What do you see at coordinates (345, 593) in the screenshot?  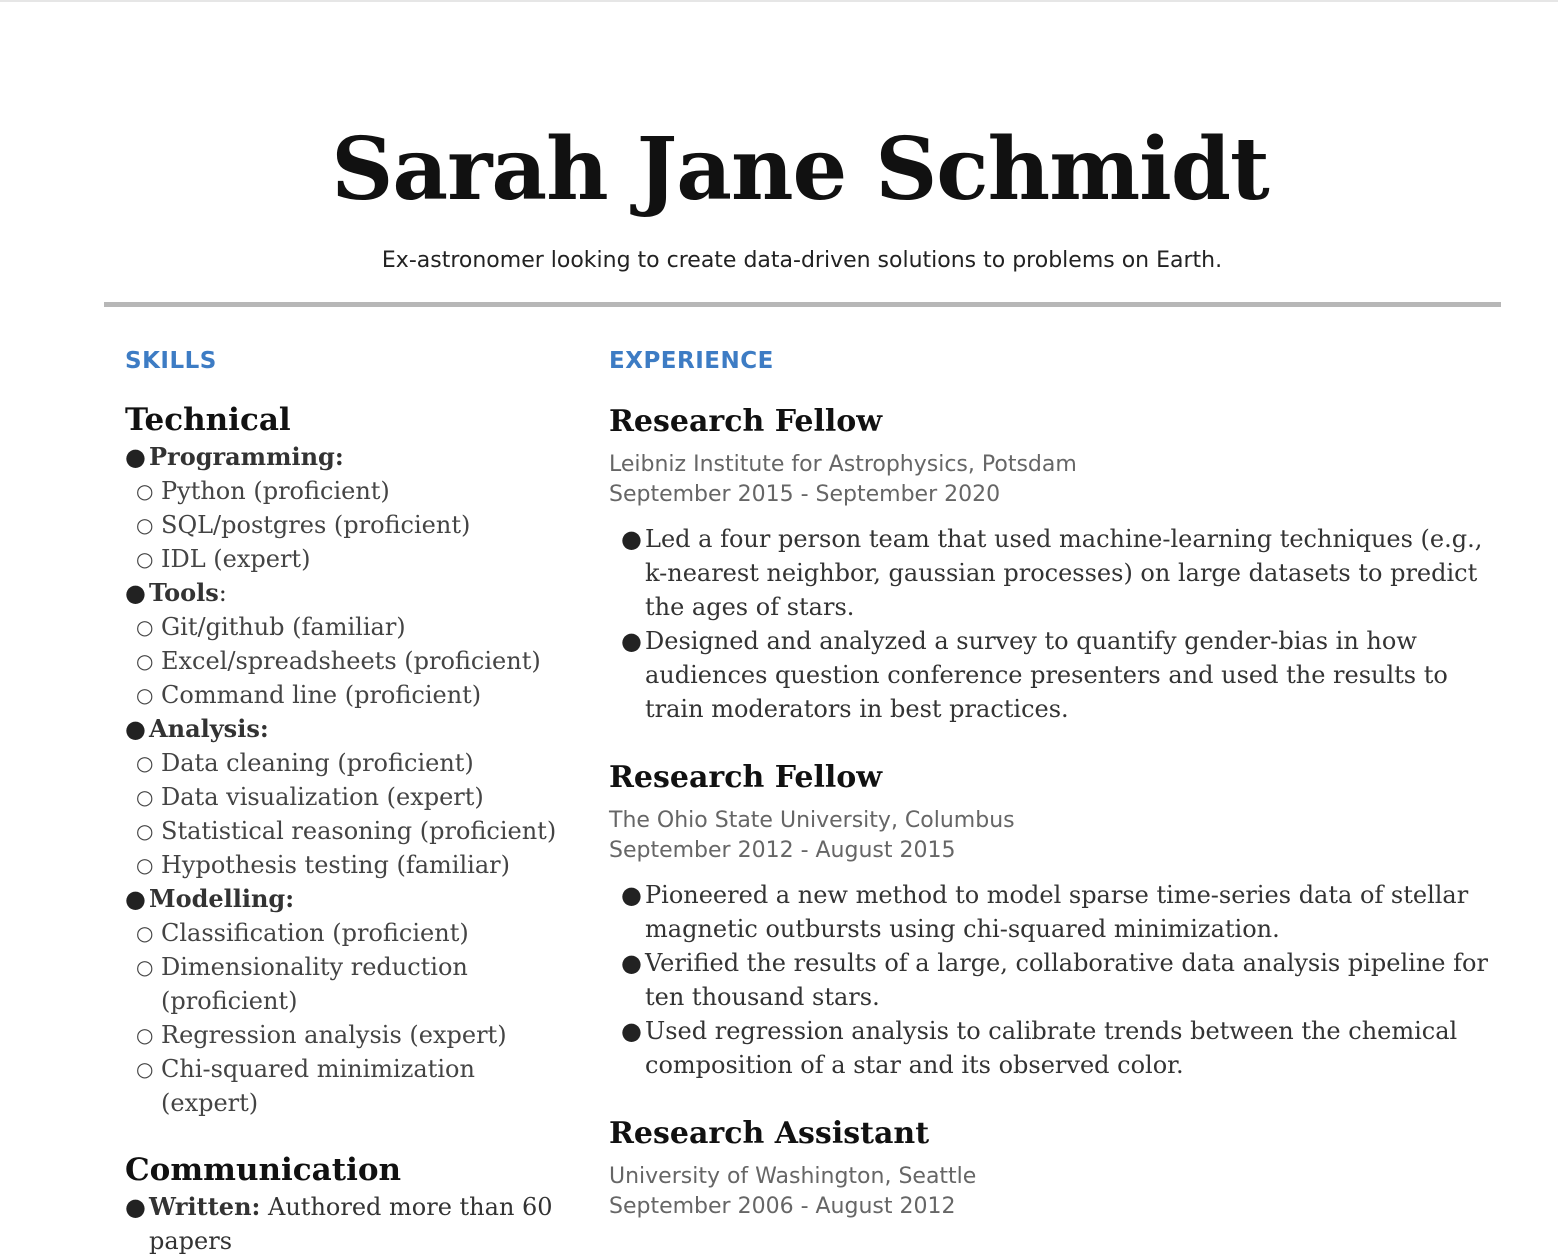 I see `skill-group-tools: ● Tools:` at bounding box center [345, 593].